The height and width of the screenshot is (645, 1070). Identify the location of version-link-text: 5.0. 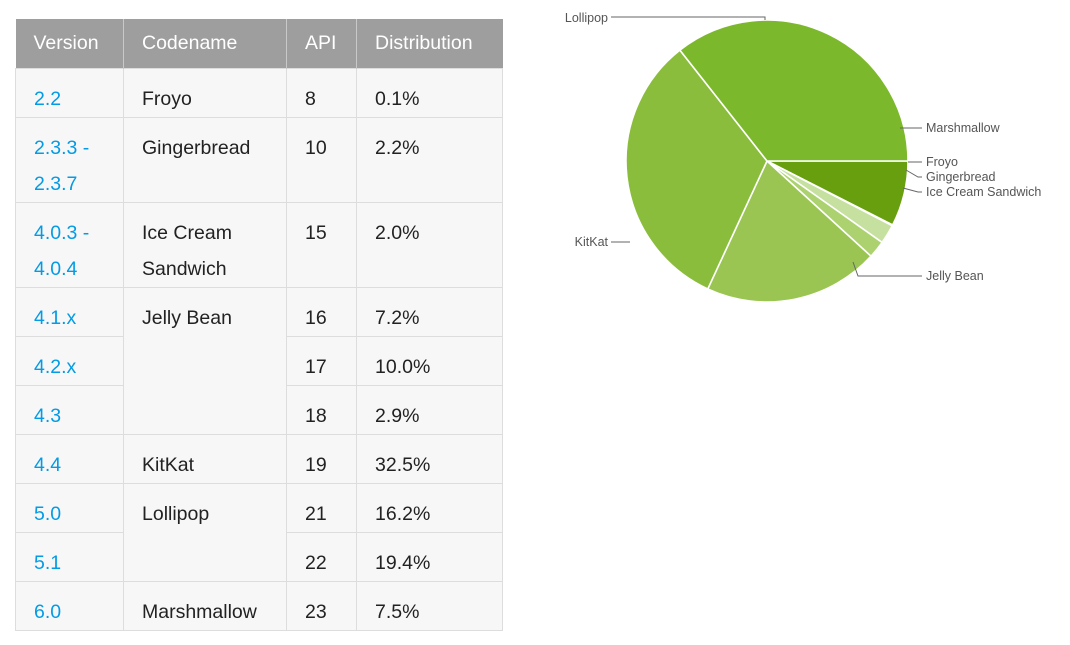
(48, 513).